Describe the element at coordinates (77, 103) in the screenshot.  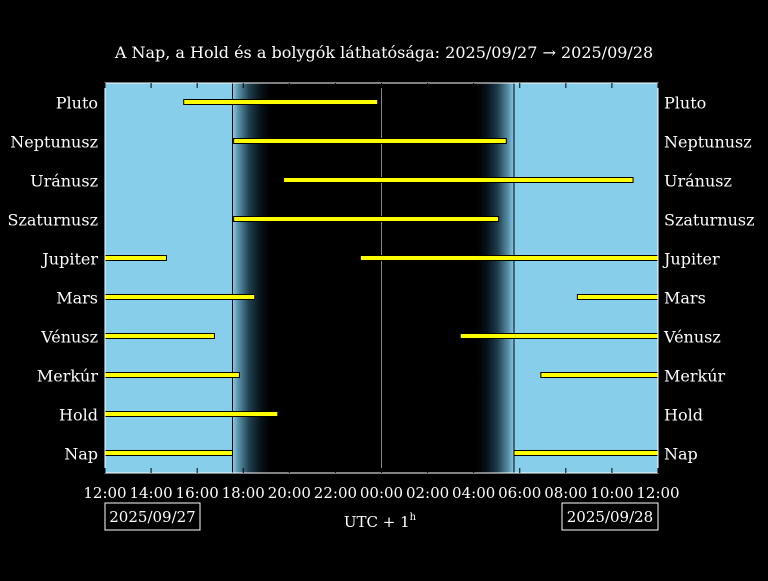
I see `ylabel-left-pluto: Pluto` at that location.